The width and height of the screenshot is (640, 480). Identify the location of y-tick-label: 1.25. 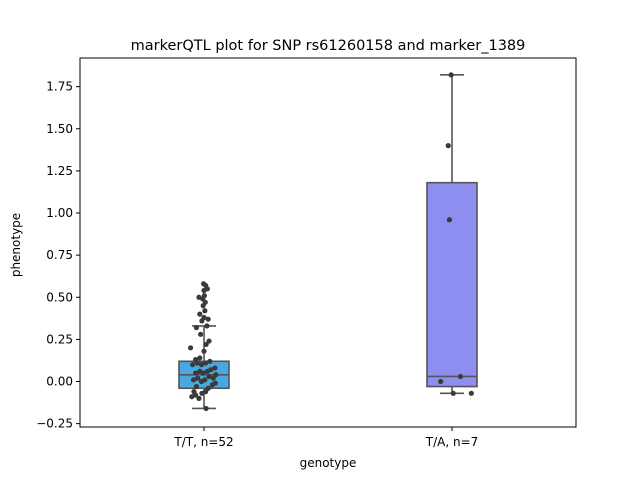
(59, 171).